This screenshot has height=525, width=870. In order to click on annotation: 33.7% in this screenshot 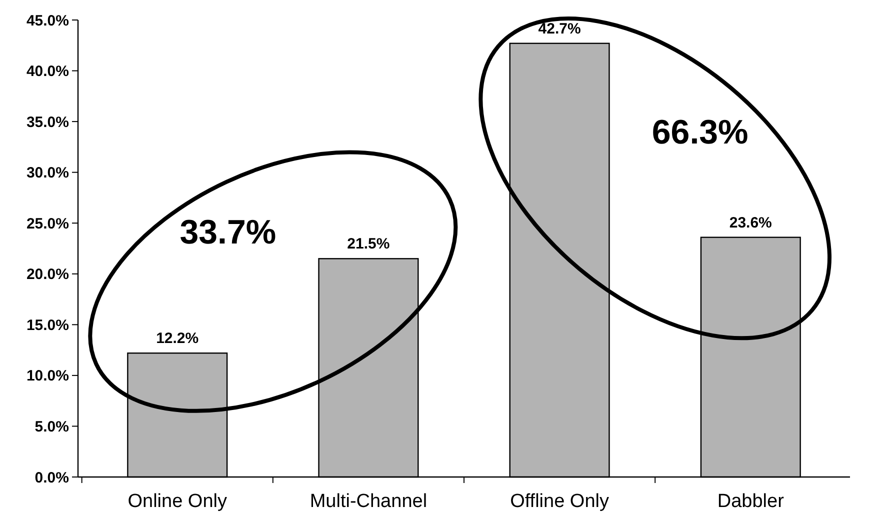, I will do `click(228, 233)`.